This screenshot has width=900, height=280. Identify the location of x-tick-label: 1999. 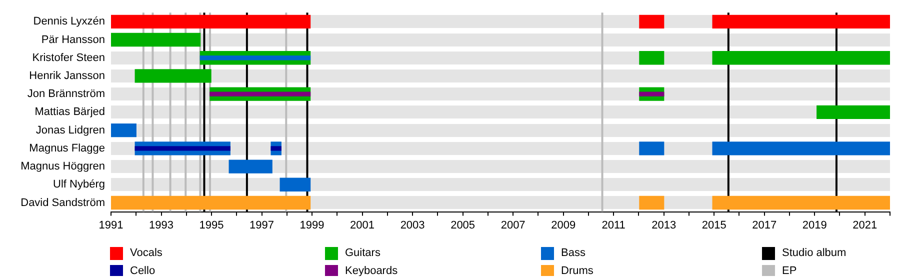
(312, 225).